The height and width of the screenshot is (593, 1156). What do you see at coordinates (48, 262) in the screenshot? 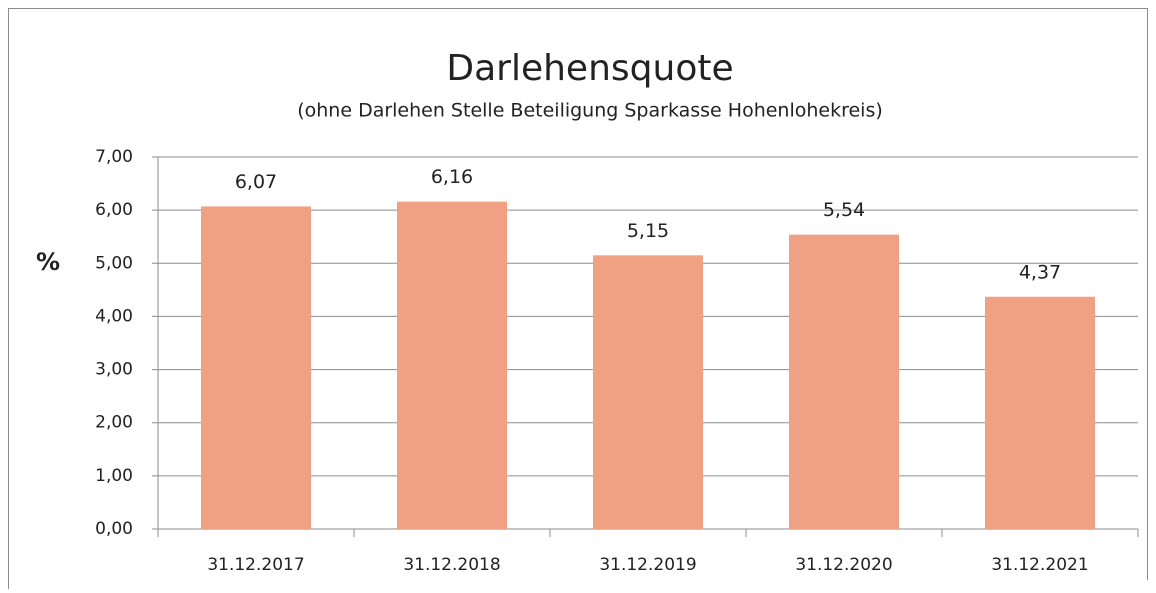
I see `y-axis-label: %` at bounding box center [48, 262].